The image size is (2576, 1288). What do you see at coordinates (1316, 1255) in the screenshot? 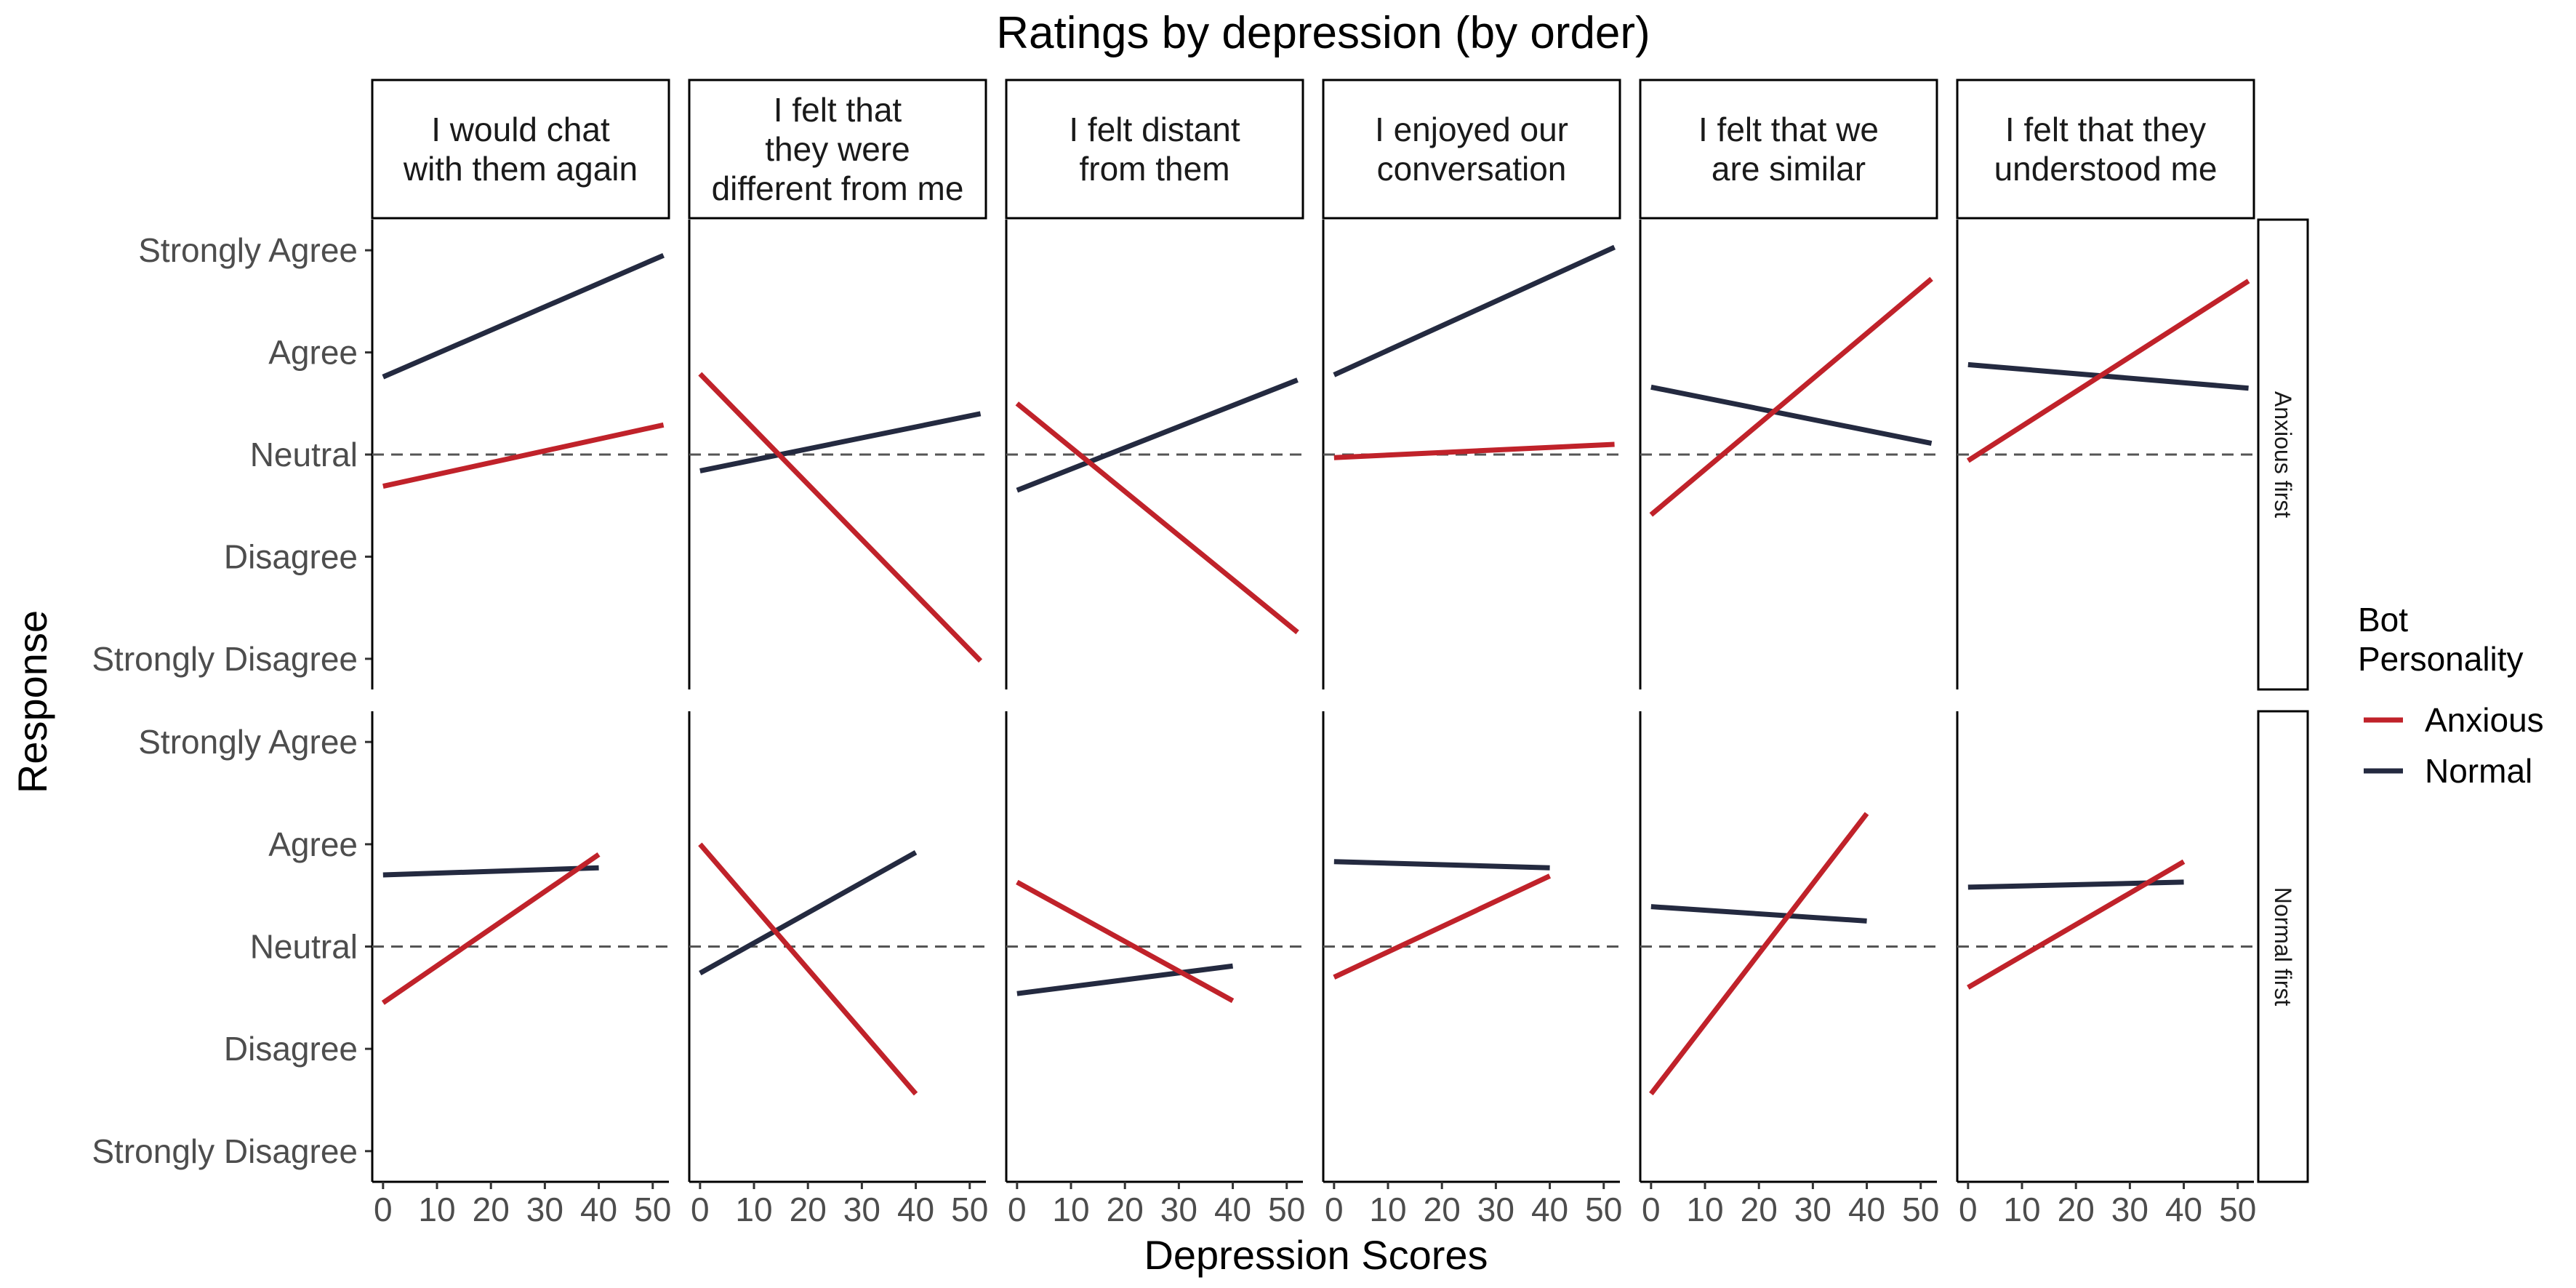
I see `x-axis-title: Depression Scores` at bounding box center [1316, 1255].